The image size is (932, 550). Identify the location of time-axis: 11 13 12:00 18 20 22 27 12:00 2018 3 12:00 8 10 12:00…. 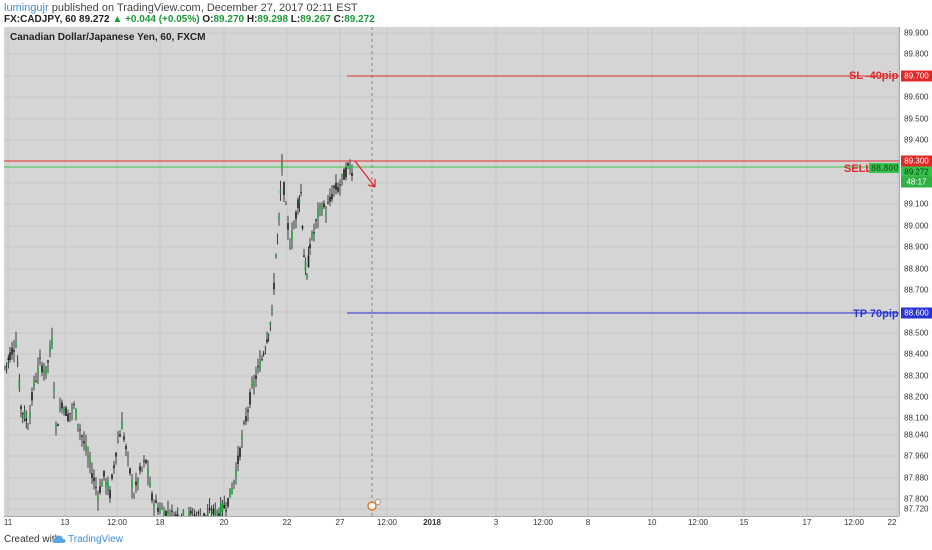
(451, 522).